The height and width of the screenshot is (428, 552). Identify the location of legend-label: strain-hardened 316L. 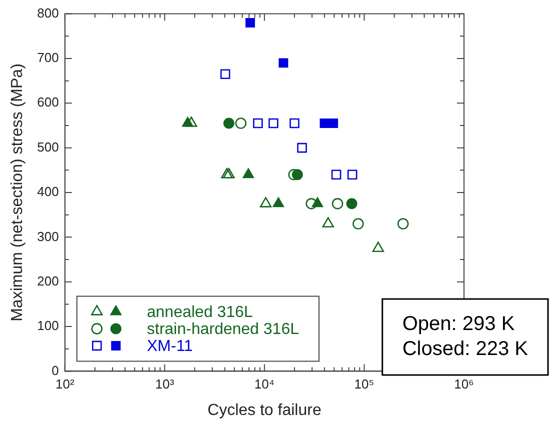
(223, 329).